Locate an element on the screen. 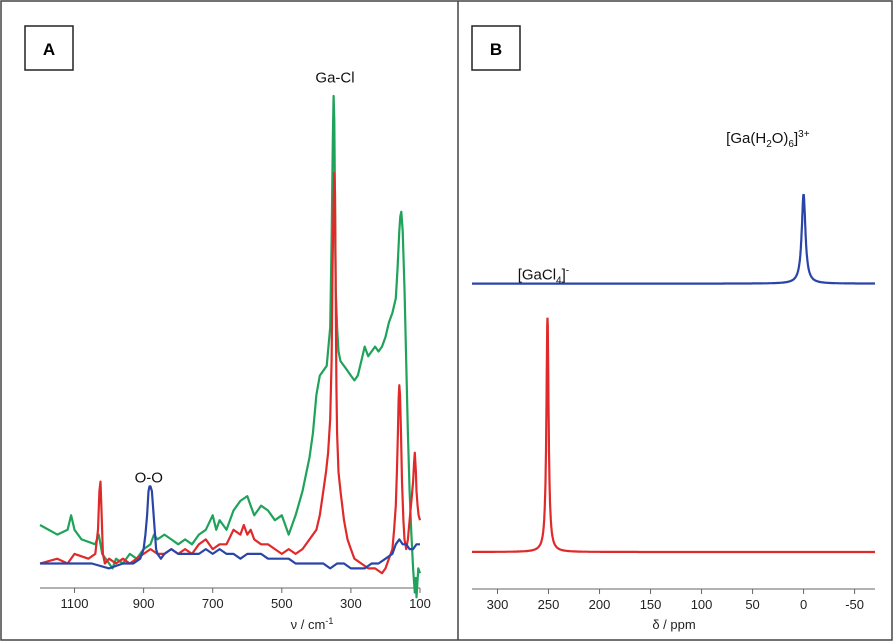  panel-b-tick-label: -50 is located at coordinates (854, 604).